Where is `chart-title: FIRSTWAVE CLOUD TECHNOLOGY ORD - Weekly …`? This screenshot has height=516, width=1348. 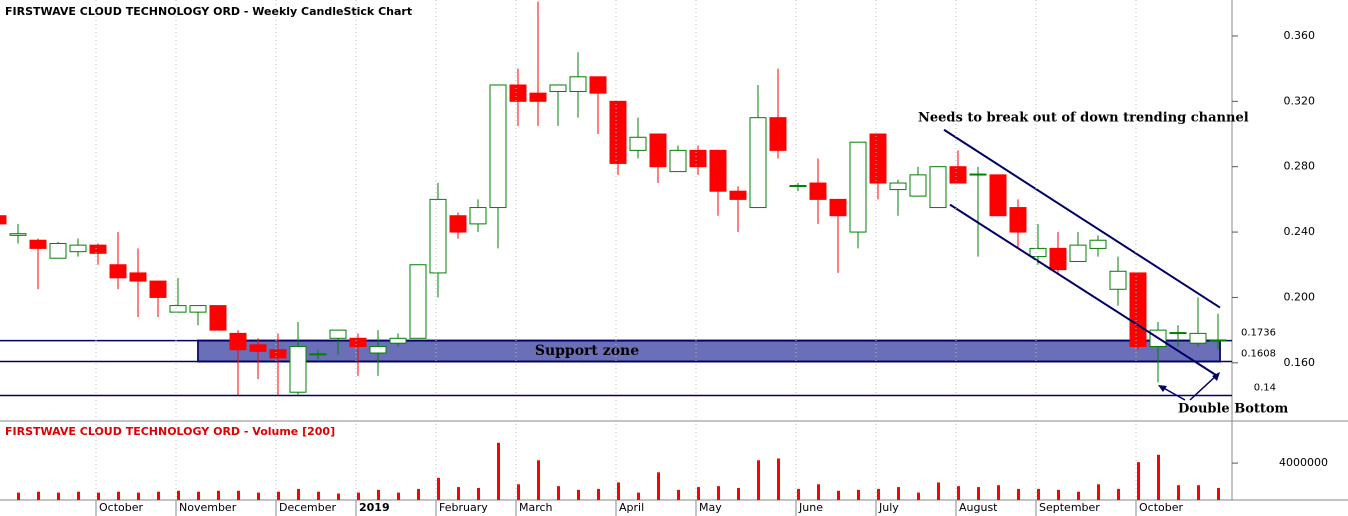
chart-title: FIRSTWAVE CLOUD TECHNOLOGY ORD - Weekly … is located at coordinates (208, 11).